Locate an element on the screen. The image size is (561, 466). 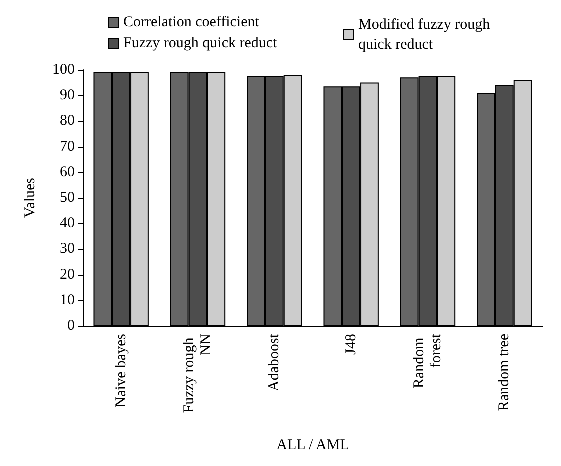
y-tick-label: 70 is located at coordinates (67, 146).